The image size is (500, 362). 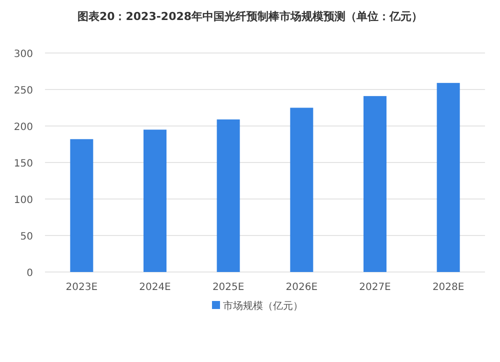 I want to click on x-tick-label: 2024E, so click(x=155, y=287).